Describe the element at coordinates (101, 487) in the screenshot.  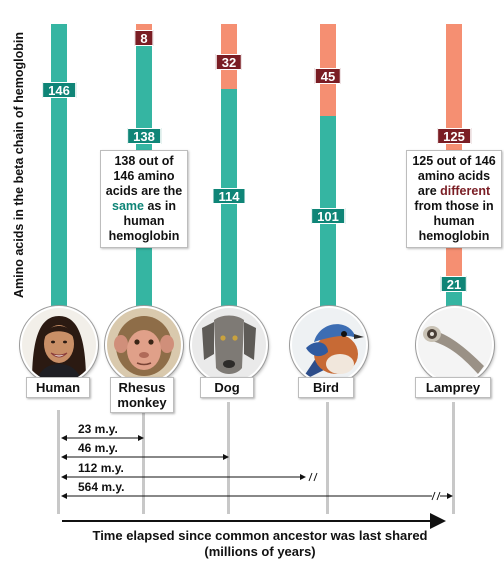
I see `span-label-564: 564 m.y.` at that location.